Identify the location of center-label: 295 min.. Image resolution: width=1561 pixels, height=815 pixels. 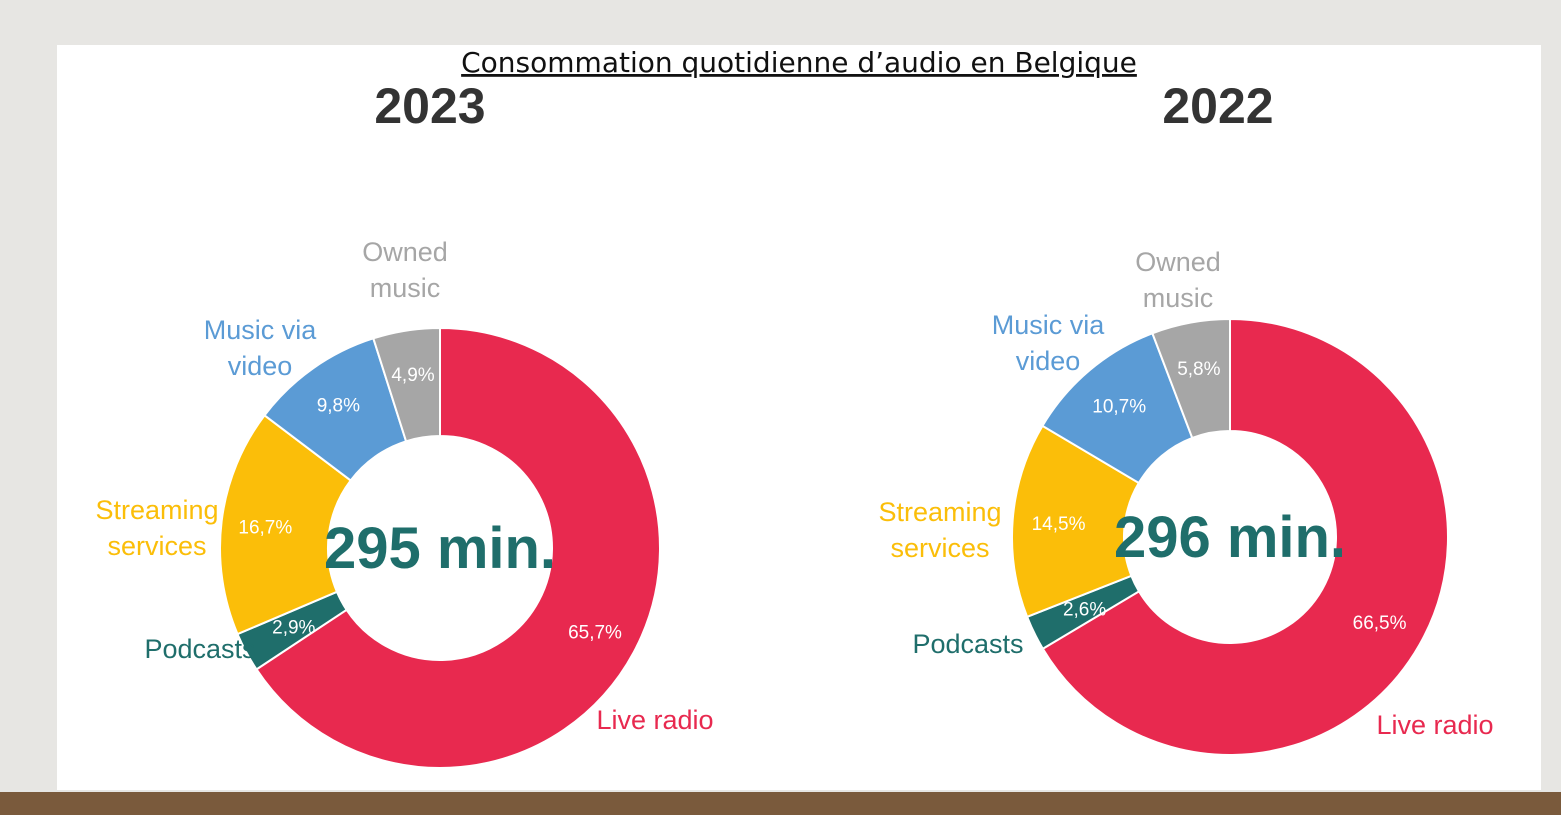
(440, 548).